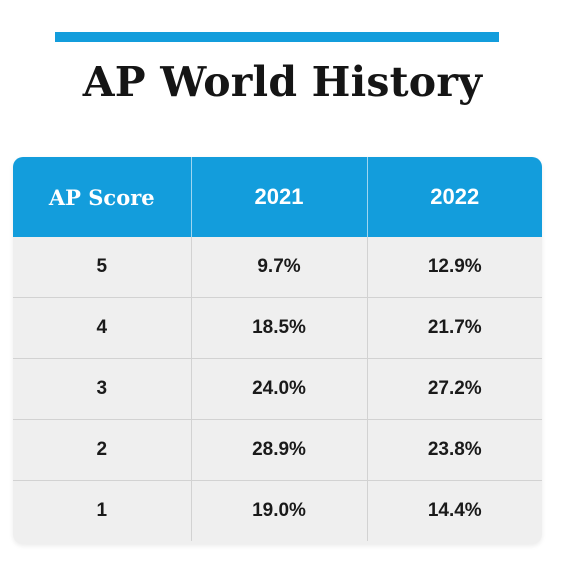 Image resolution: width=565 pixels, height=583 pixels. What do you see at coordinates (102, 450) in the screenshot?
I see `score-cell: 2` at bounding box center [102, 450].